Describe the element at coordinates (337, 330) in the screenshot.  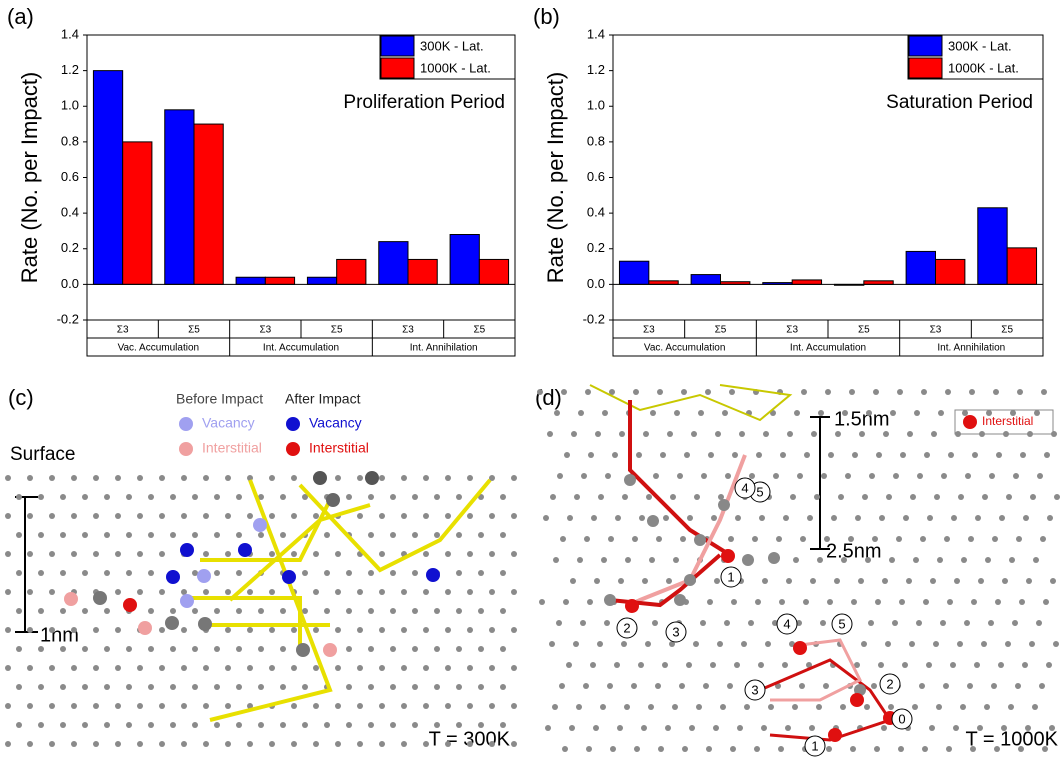
I see `x-tick-label: Σ5` at that location.